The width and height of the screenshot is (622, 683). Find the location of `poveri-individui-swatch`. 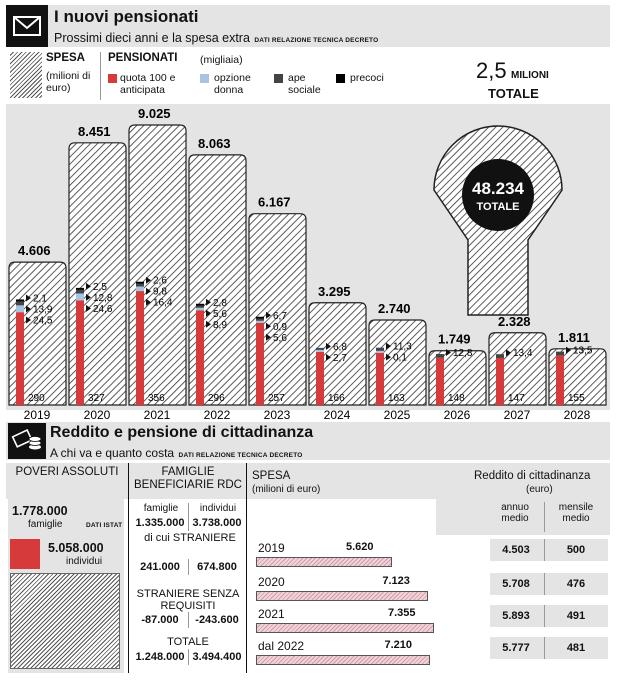

poveri-individui-swatch is located at coordinates (25, 554).